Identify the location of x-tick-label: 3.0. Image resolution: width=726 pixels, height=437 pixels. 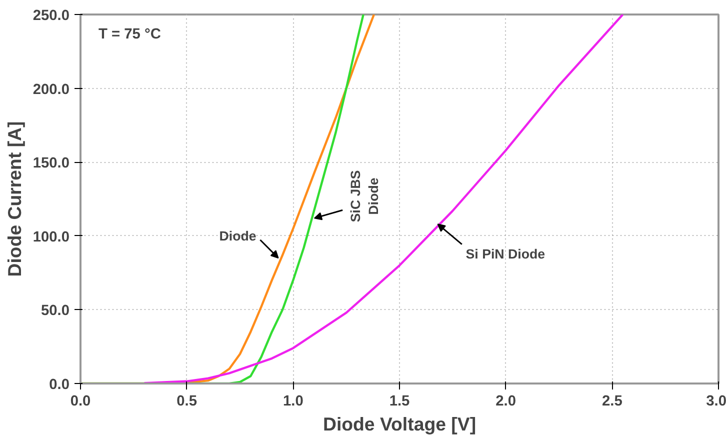
(716, 402).